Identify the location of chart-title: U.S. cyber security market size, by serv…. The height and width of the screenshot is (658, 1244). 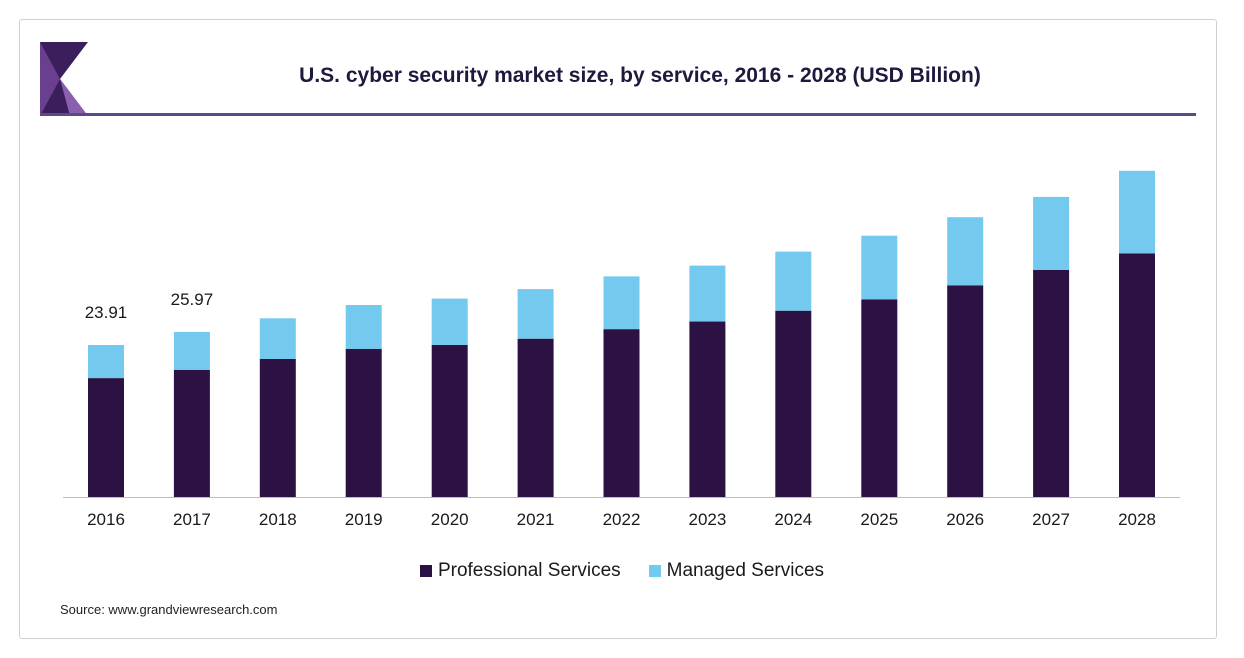
(640, 75).